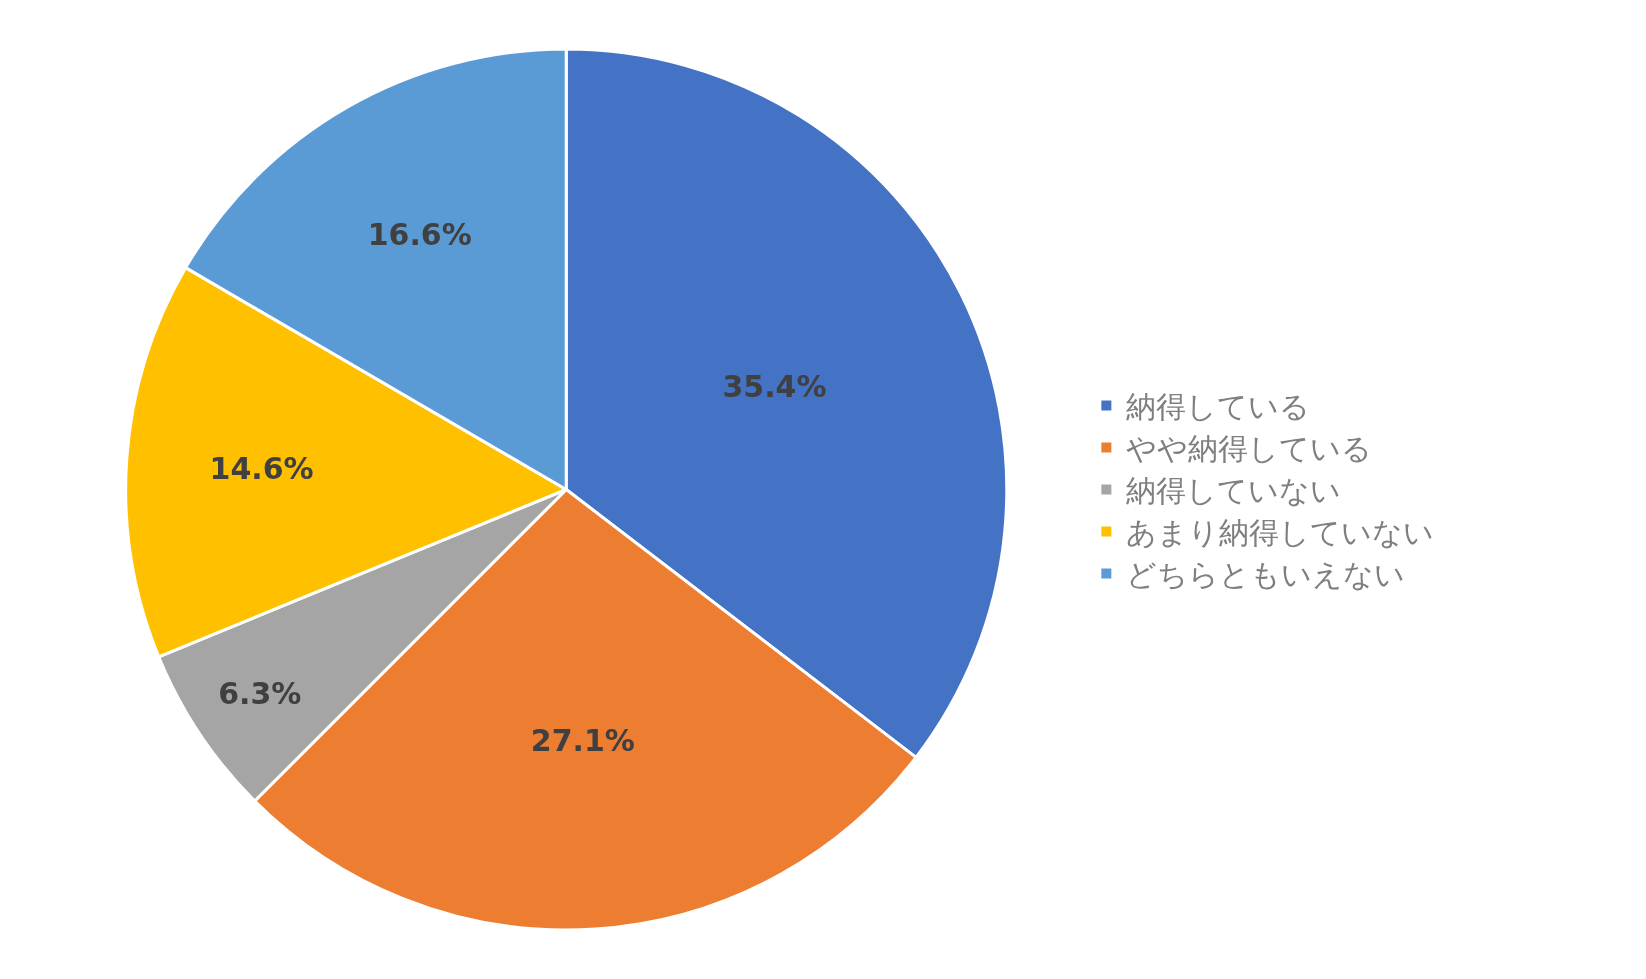  I want to click on legend-label: やや納得している, so click(1249, 449).